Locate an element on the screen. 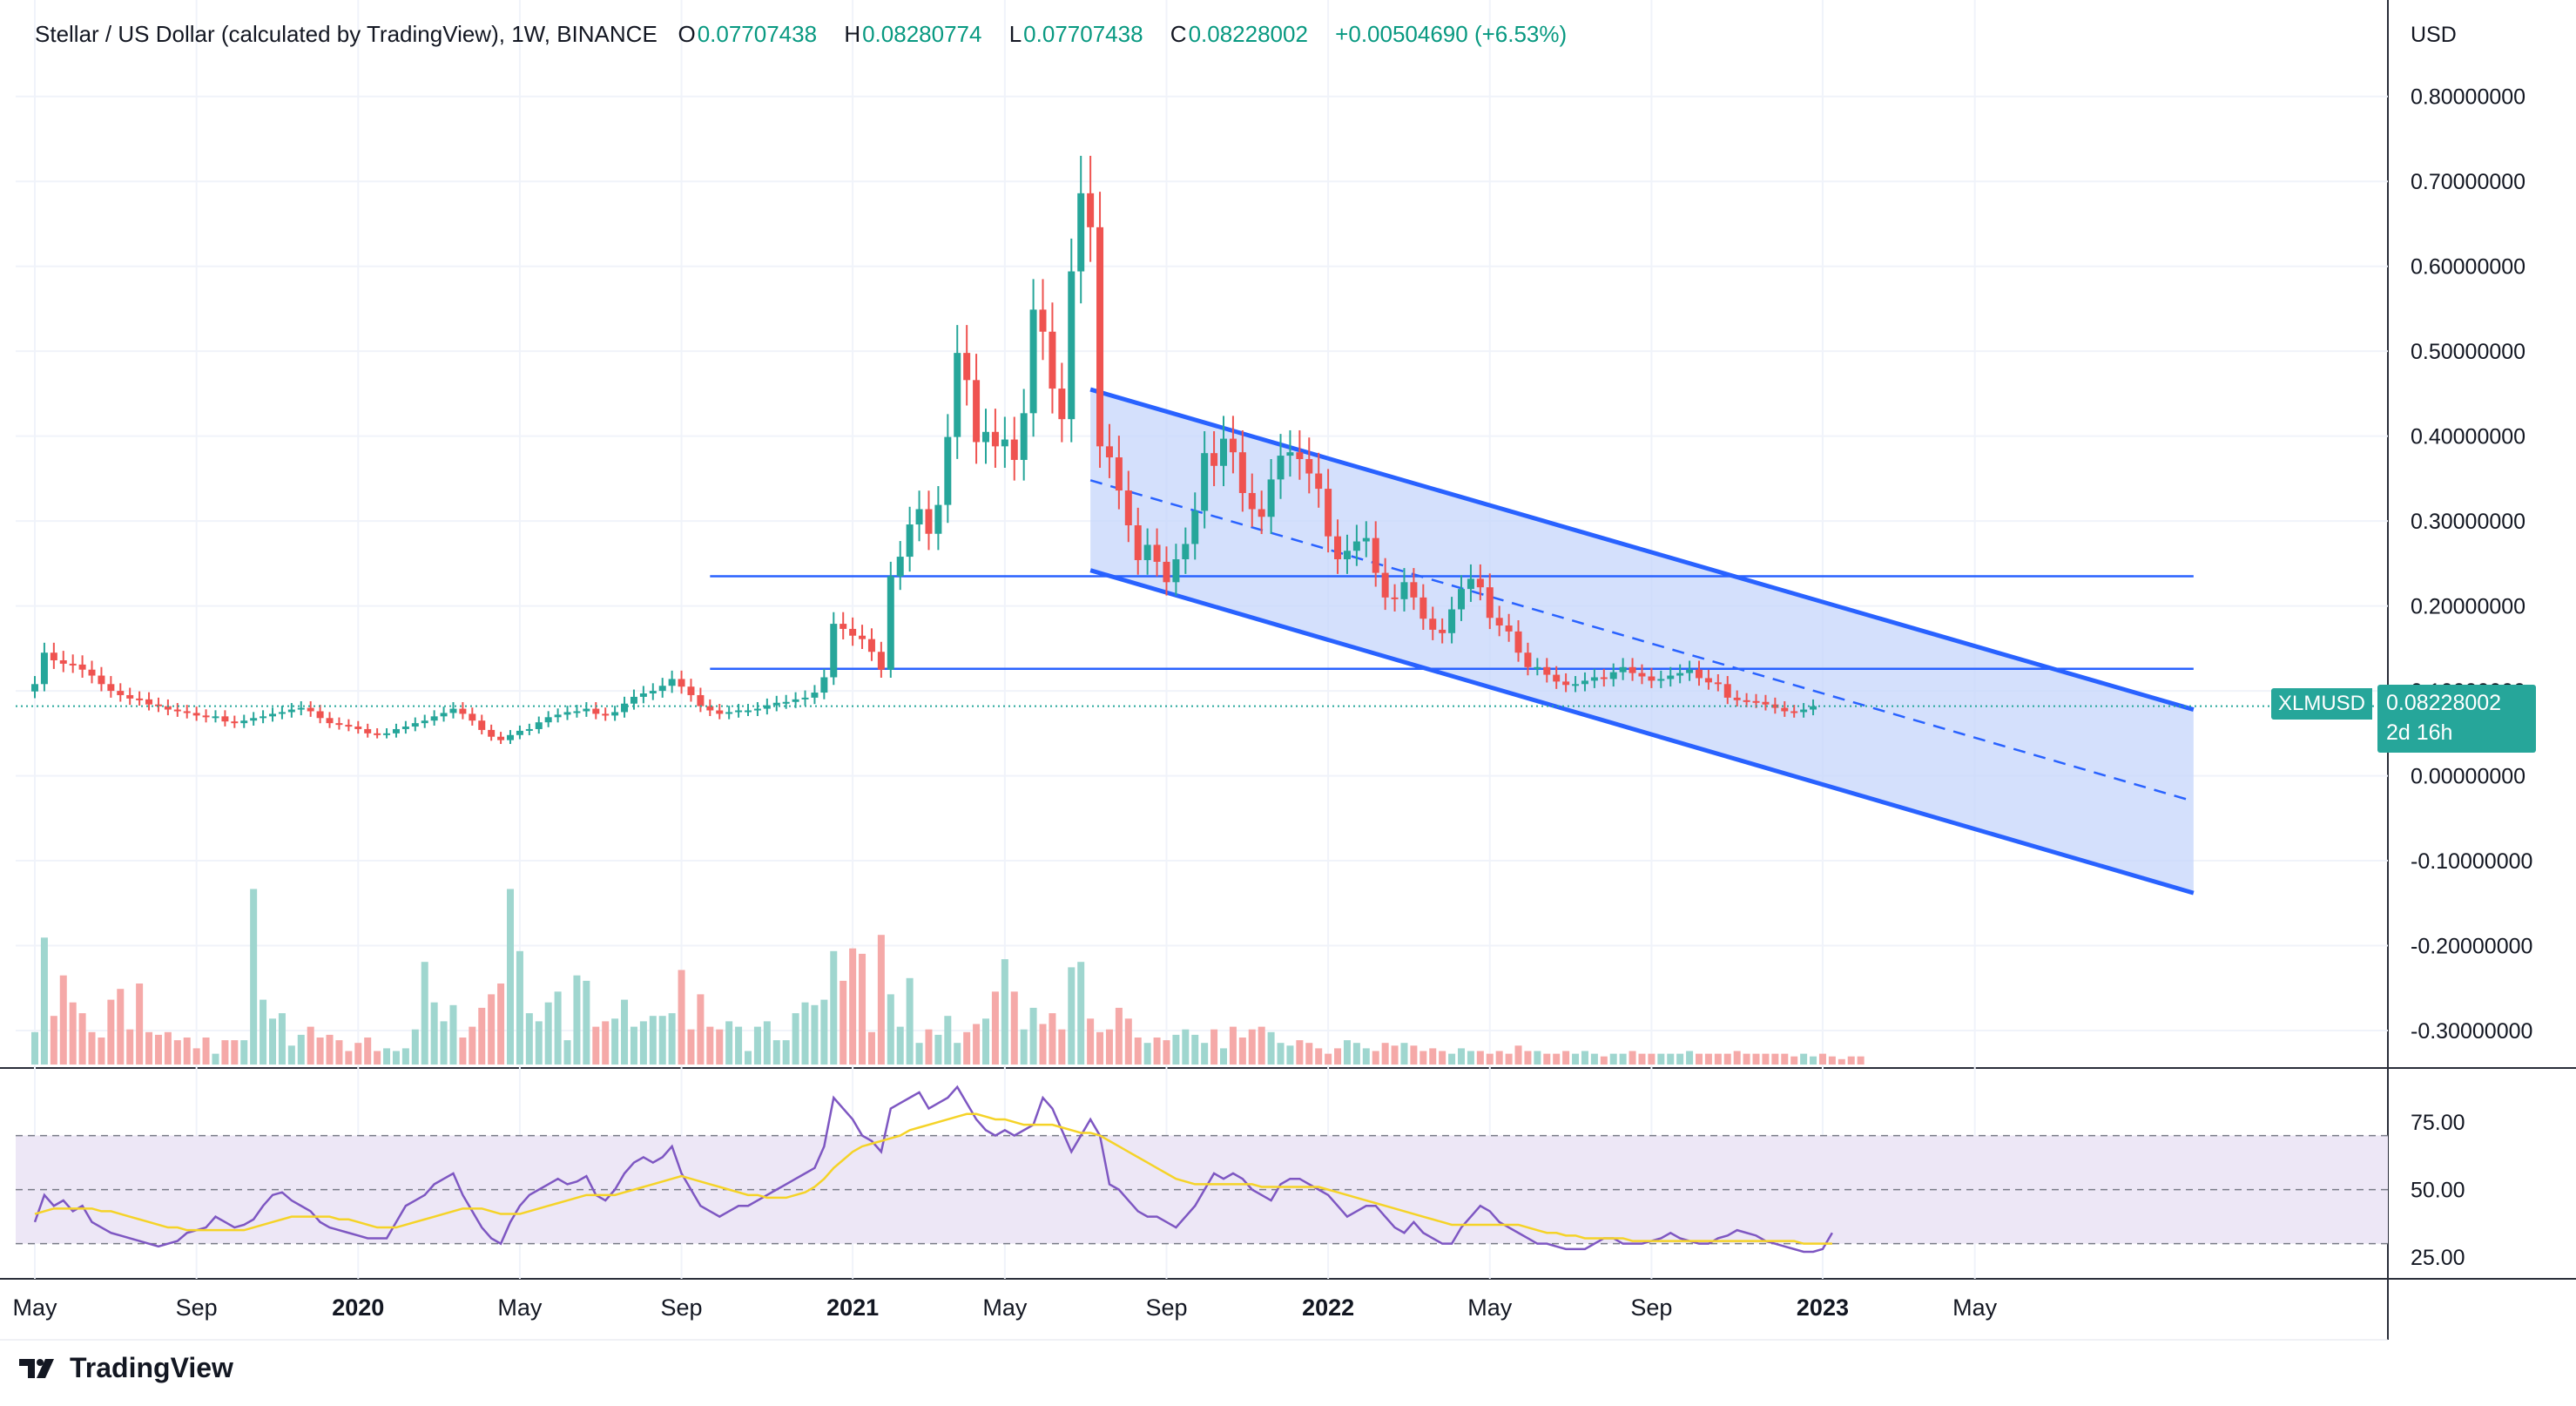 The height and width of the screenshot is (1406, 2576). x-tick-label: 2021 is located at coordinates (852, 1307).